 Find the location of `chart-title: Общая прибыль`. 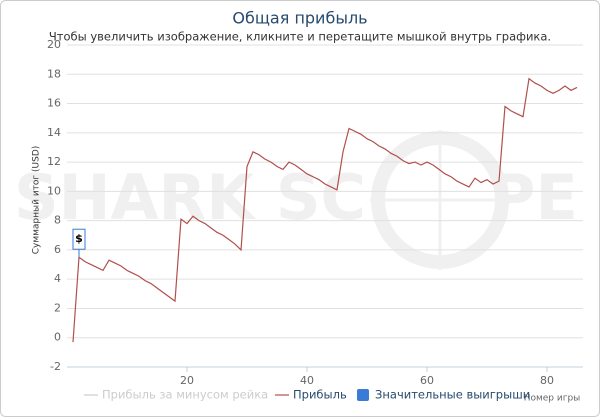

chart-title: Общая прибыль is located at coordinates (299, 18).